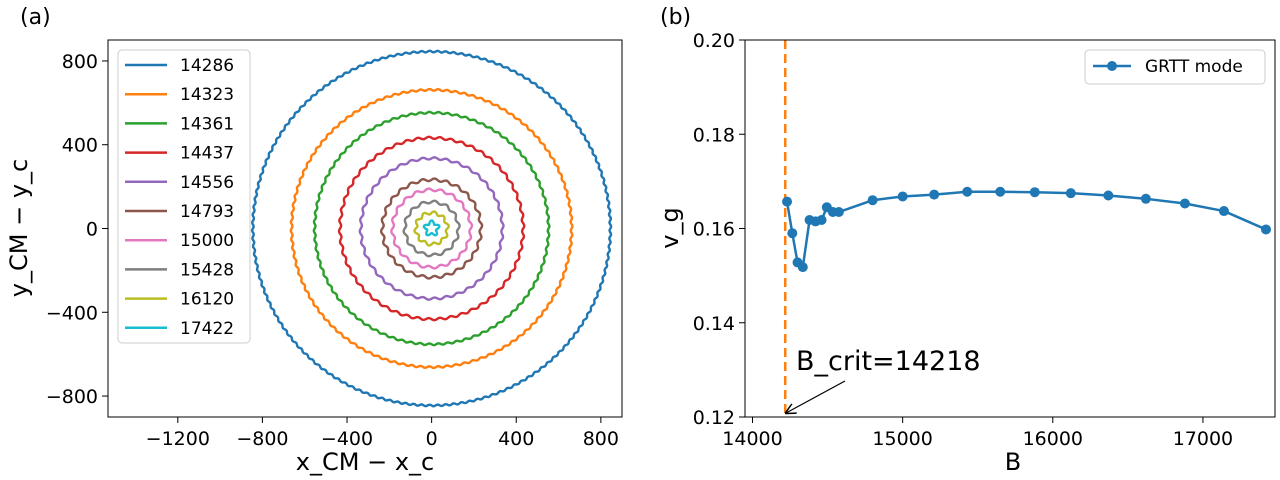 The image size is (1280, 480). What do you see at coordinates (207, 241) in the screenshot?
I see `legend-label-15000: 15000` at bounding box center [207, 241].